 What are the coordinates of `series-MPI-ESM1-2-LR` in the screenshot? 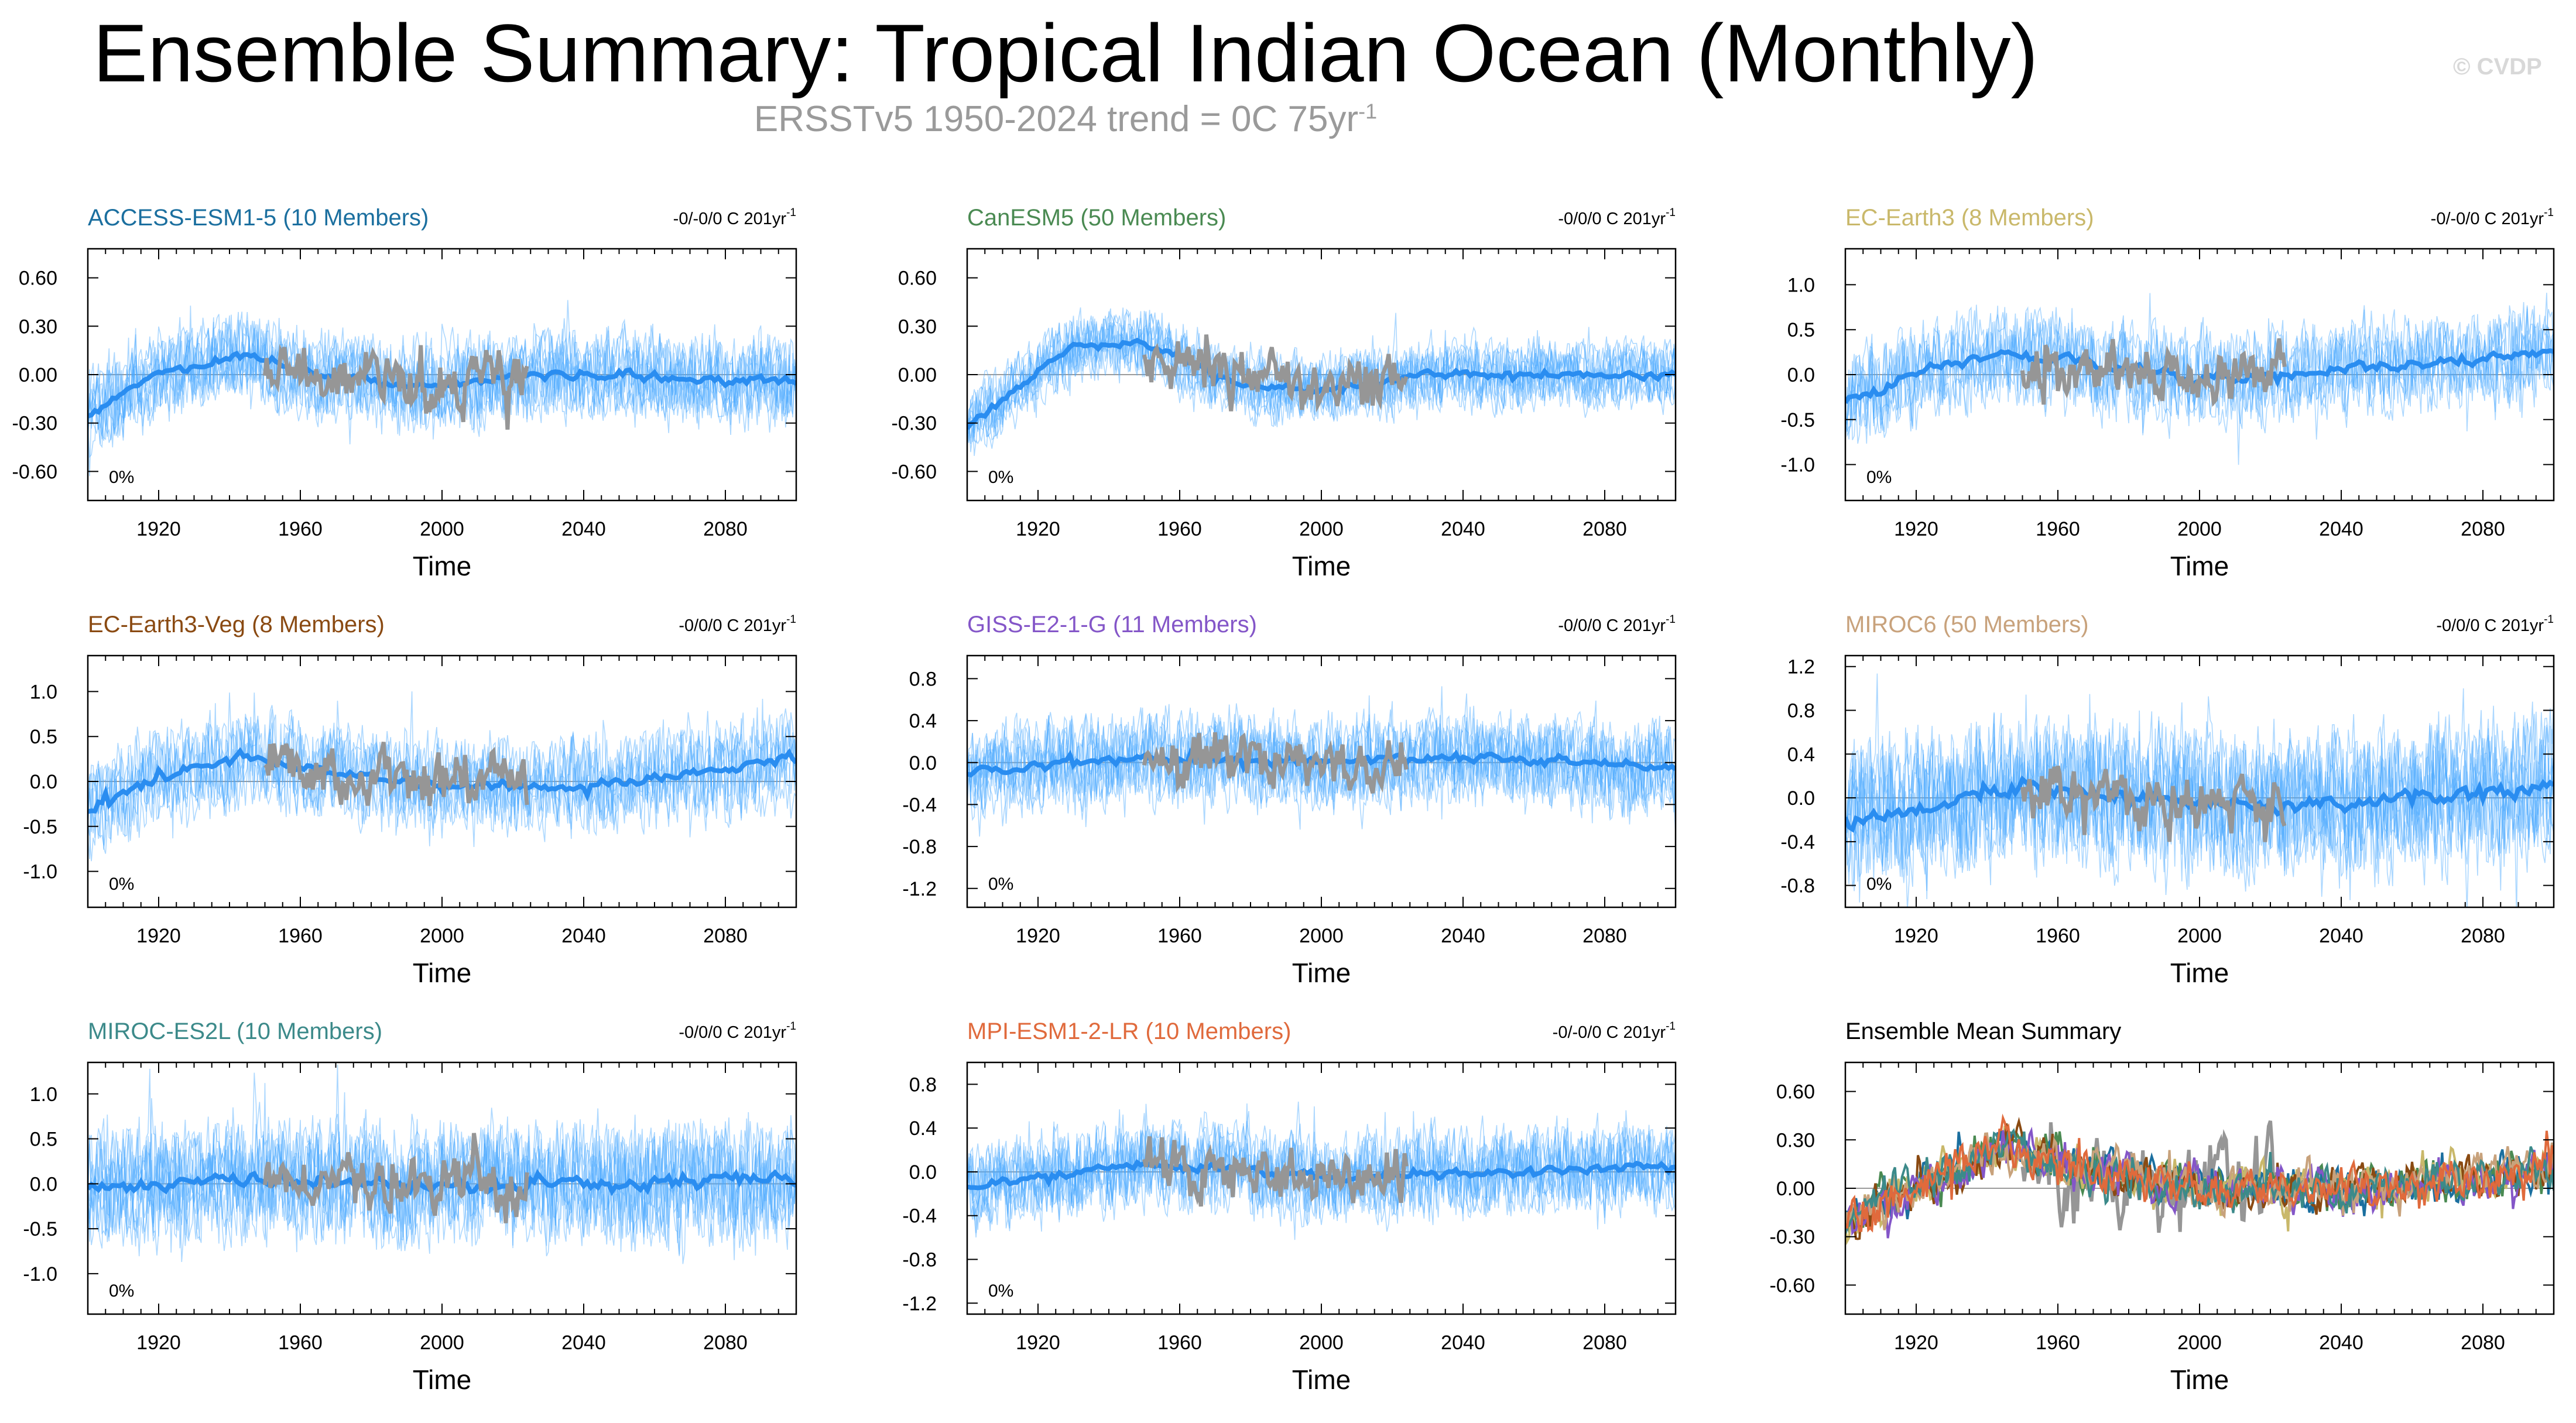 It's located at (2199, 1173).